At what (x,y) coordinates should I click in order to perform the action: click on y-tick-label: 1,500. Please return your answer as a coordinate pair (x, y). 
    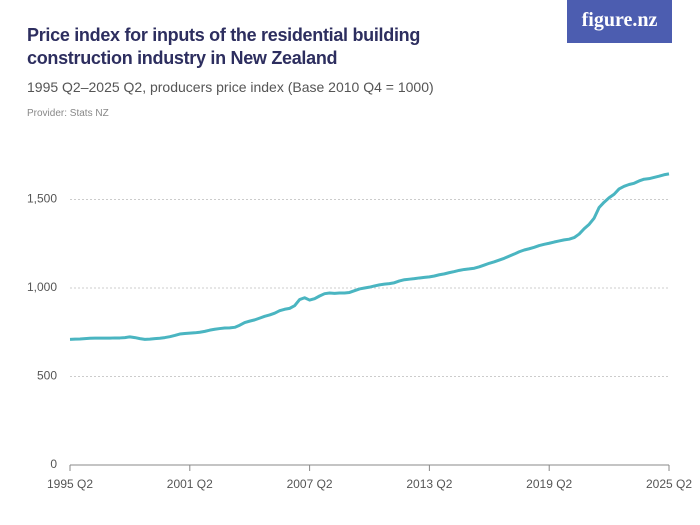
    Looking at the image, I should click on (42, 199).